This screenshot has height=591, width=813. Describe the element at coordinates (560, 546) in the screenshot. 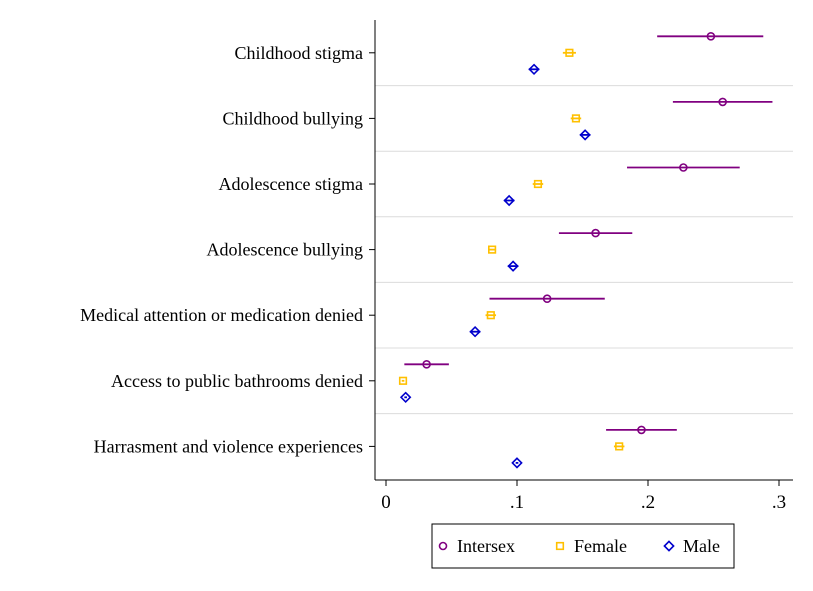

I see `legend-marker-female` at that location.